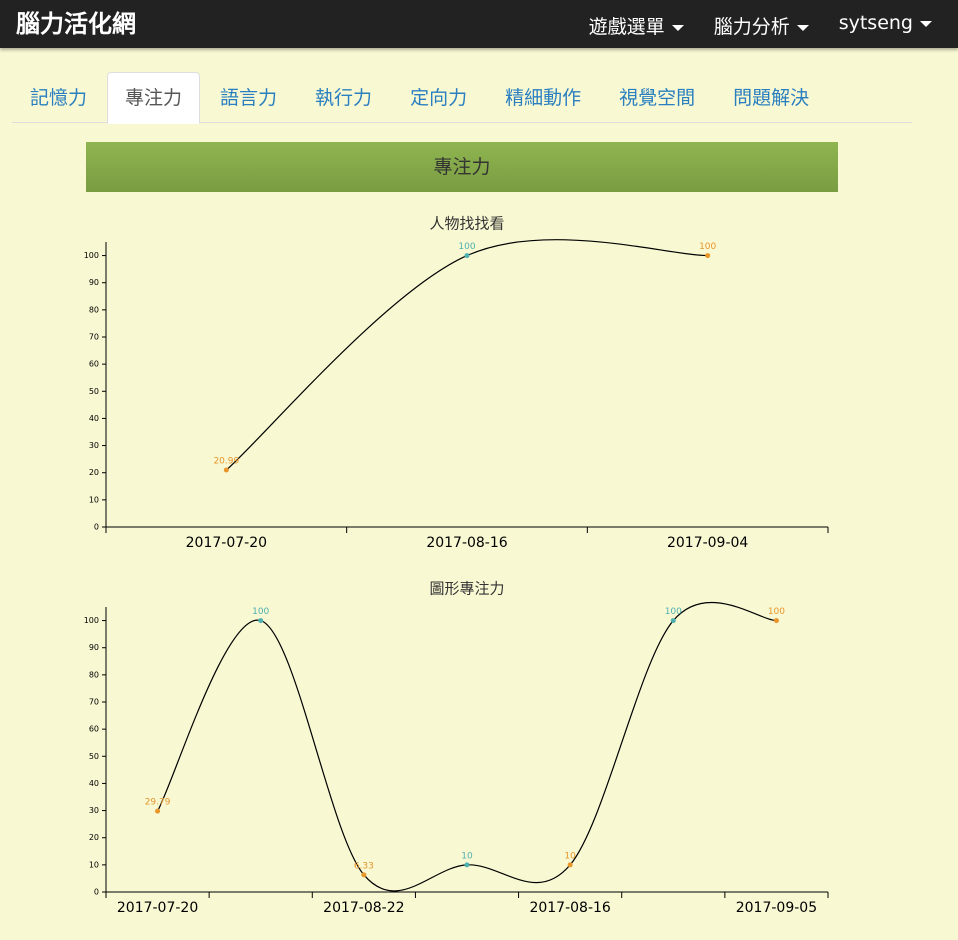  Describe the element at coordinates (76, 24) in the screenshot. I see `brand: 腦力活化網` at that location.